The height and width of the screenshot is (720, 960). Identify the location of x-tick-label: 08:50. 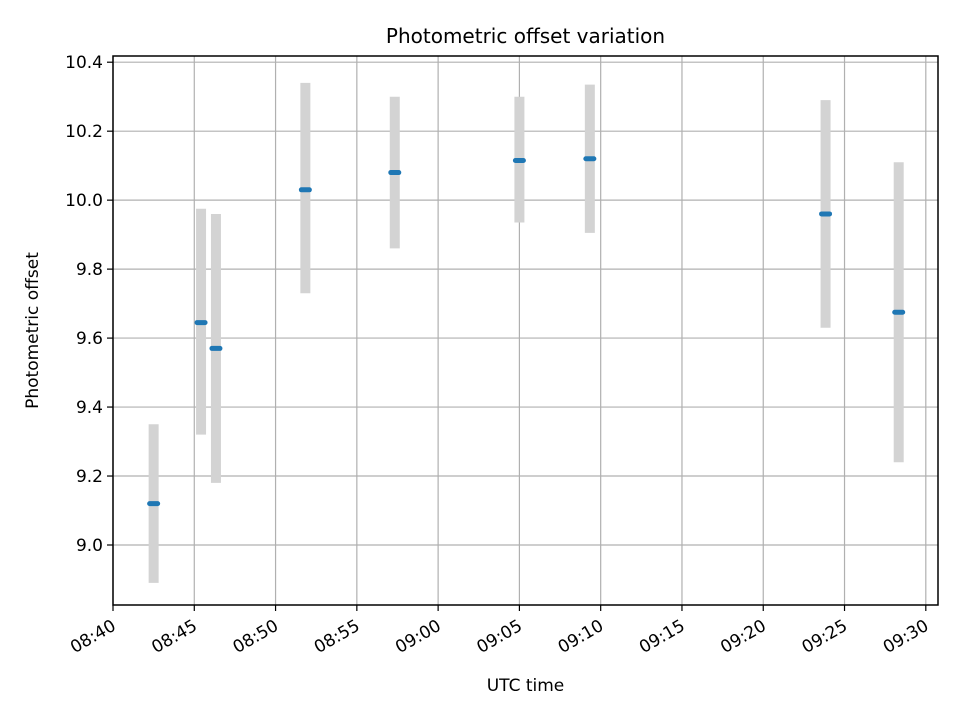
(256, 637).